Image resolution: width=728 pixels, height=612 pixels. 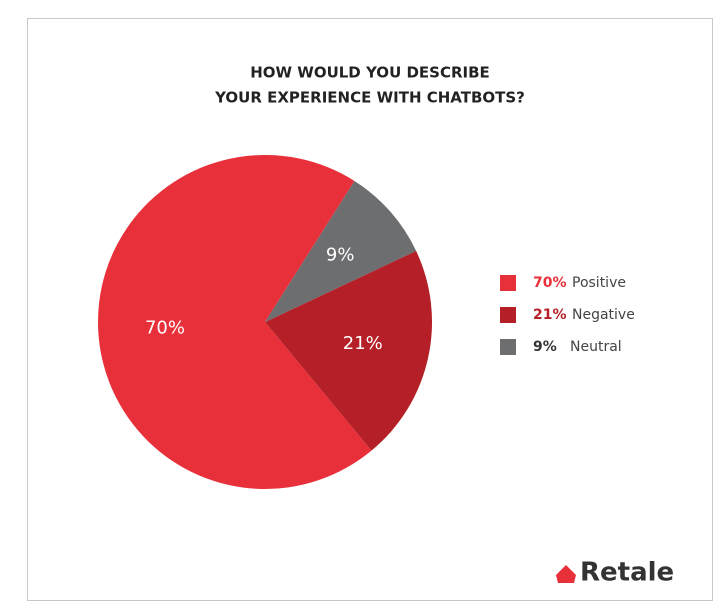 I want to click on data-label: 70%, so click(x=165, y=327).